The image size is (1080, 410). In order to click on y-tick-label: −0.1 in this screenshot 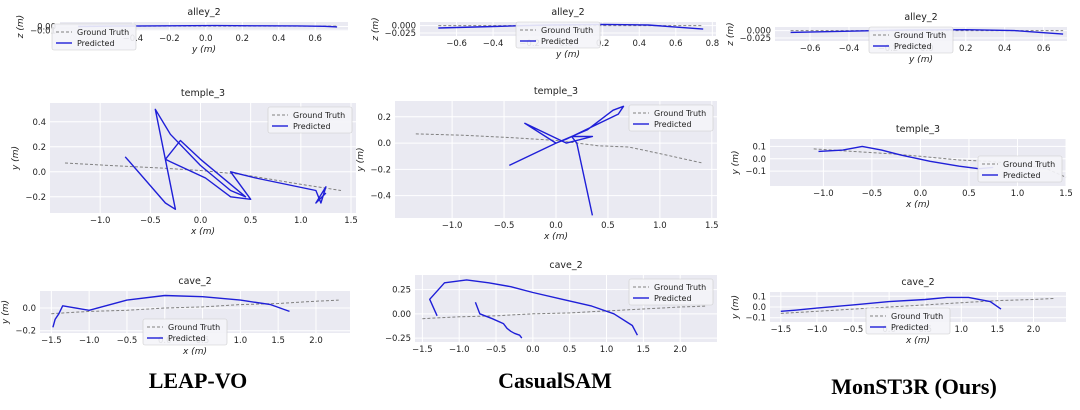, I will do `click(755, 172)`.